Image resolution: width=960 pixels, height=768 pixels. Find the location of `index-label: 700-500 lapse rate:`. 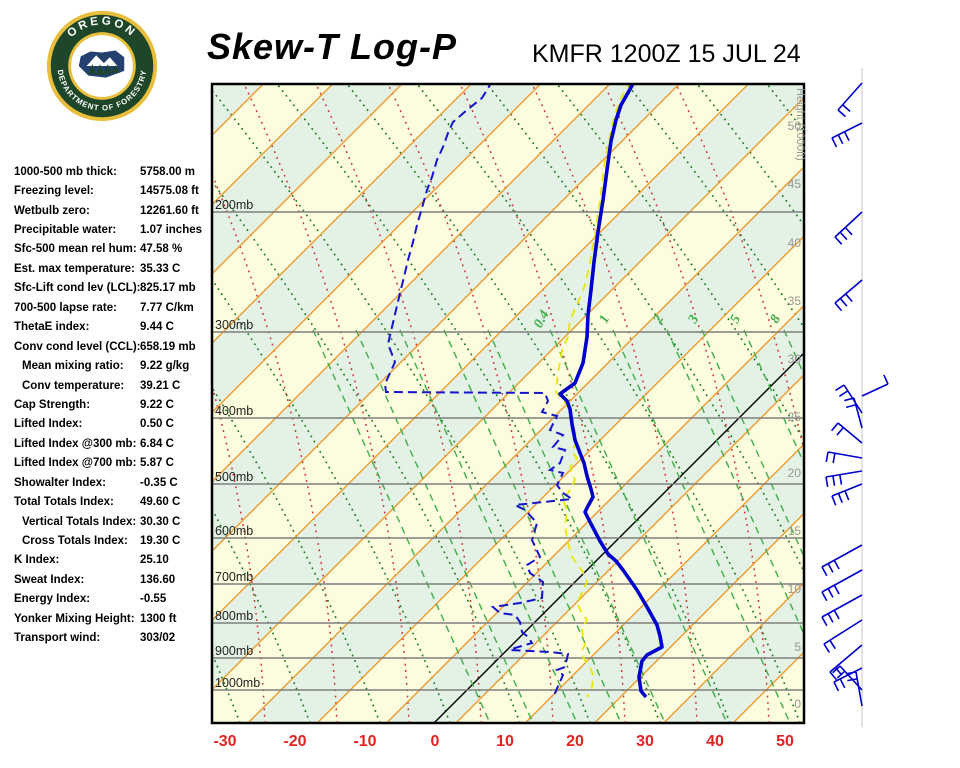

index-label: 700-500 lapse rate: is located at coordinates (65, 307).